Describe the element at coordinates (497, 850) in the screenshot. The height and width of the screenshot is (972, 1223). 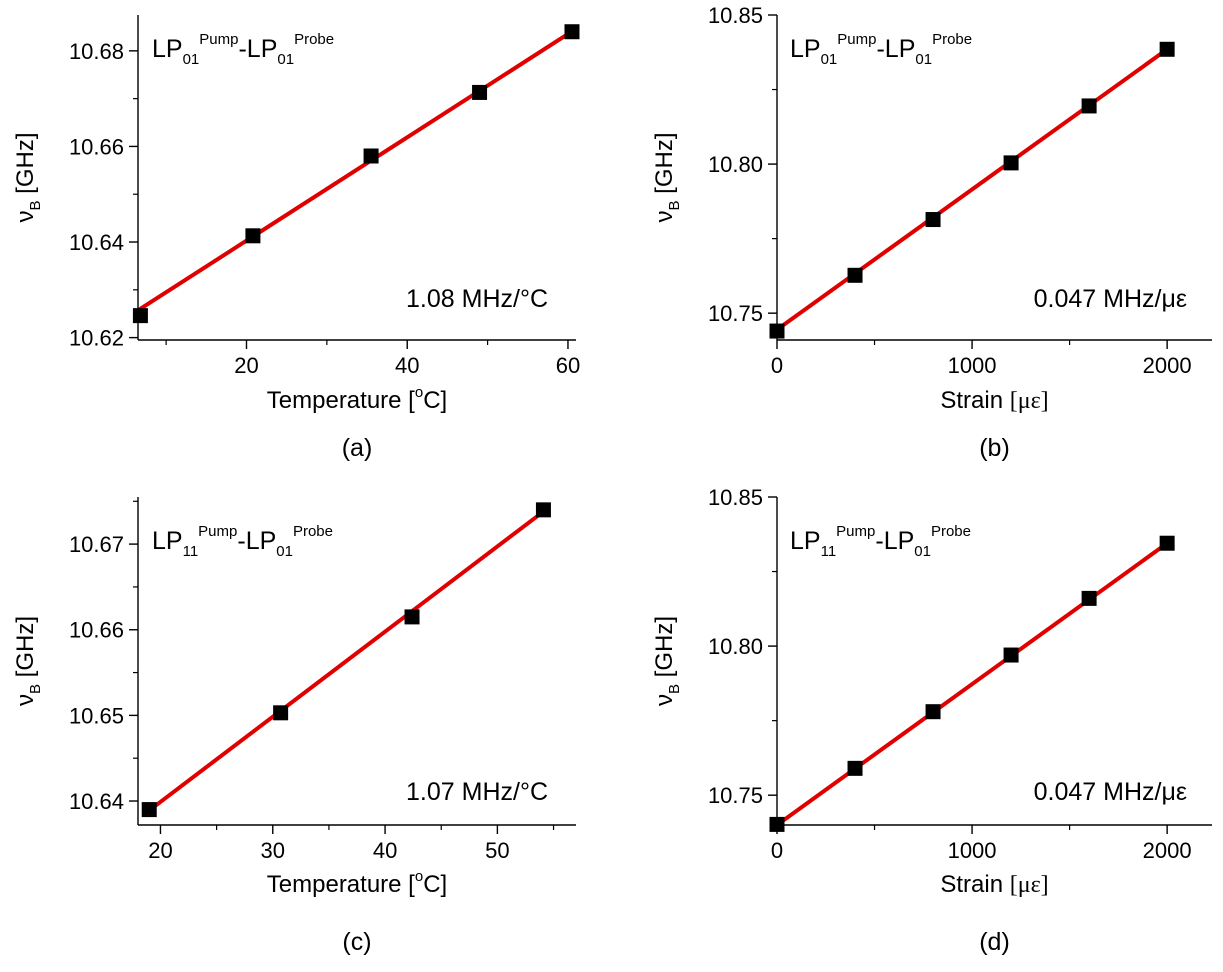
I see `x-tick-label: 50` at that location.